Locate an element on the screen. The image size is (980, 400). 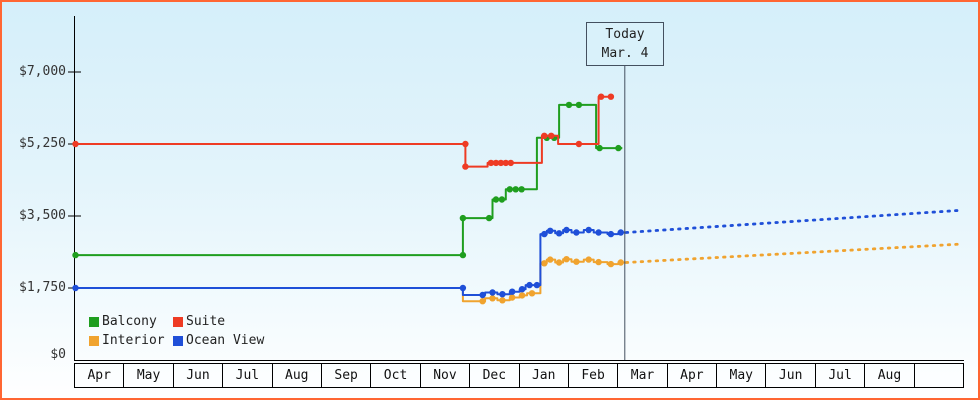
month-cell: Jan is located at coordinates (543, 375).